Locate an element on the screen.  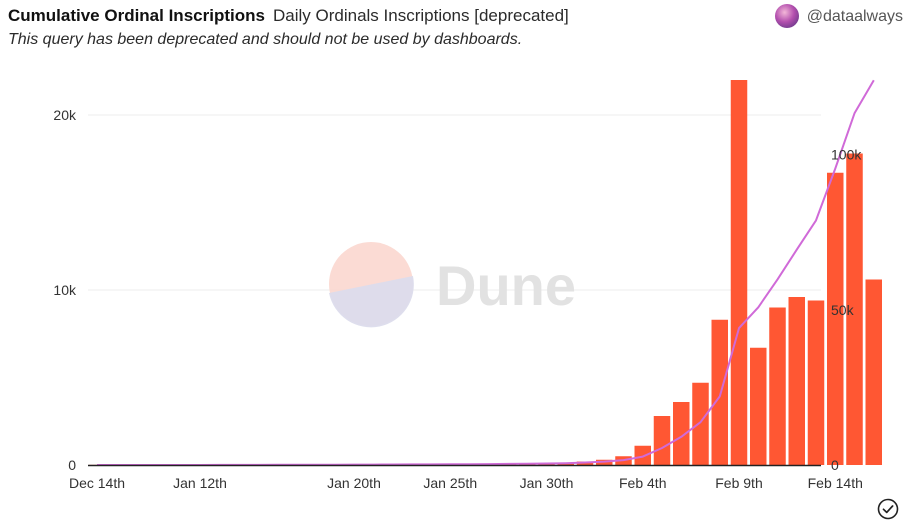
author-link: @dataalways is located at coordinates (838, 16).